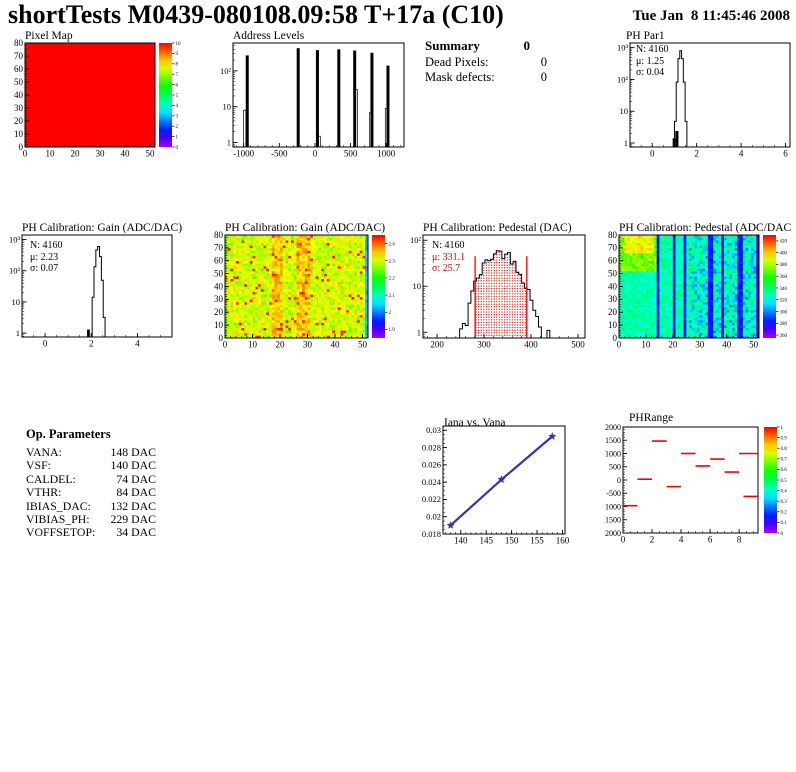  Describe the element at coordinates (91, 519) in the screenshot. I see `op-parameter-row: VIBIAS_PH: 229 DAC` at that location.